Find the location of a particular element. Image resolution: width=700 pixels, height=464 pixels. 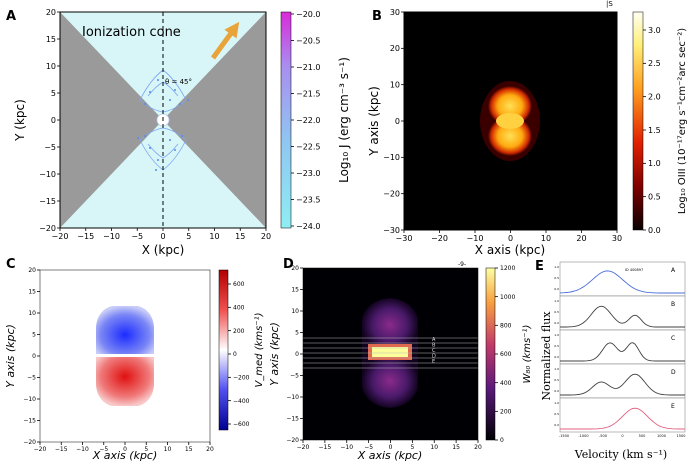

subplot-label: C is located at coordinates (673, 338).